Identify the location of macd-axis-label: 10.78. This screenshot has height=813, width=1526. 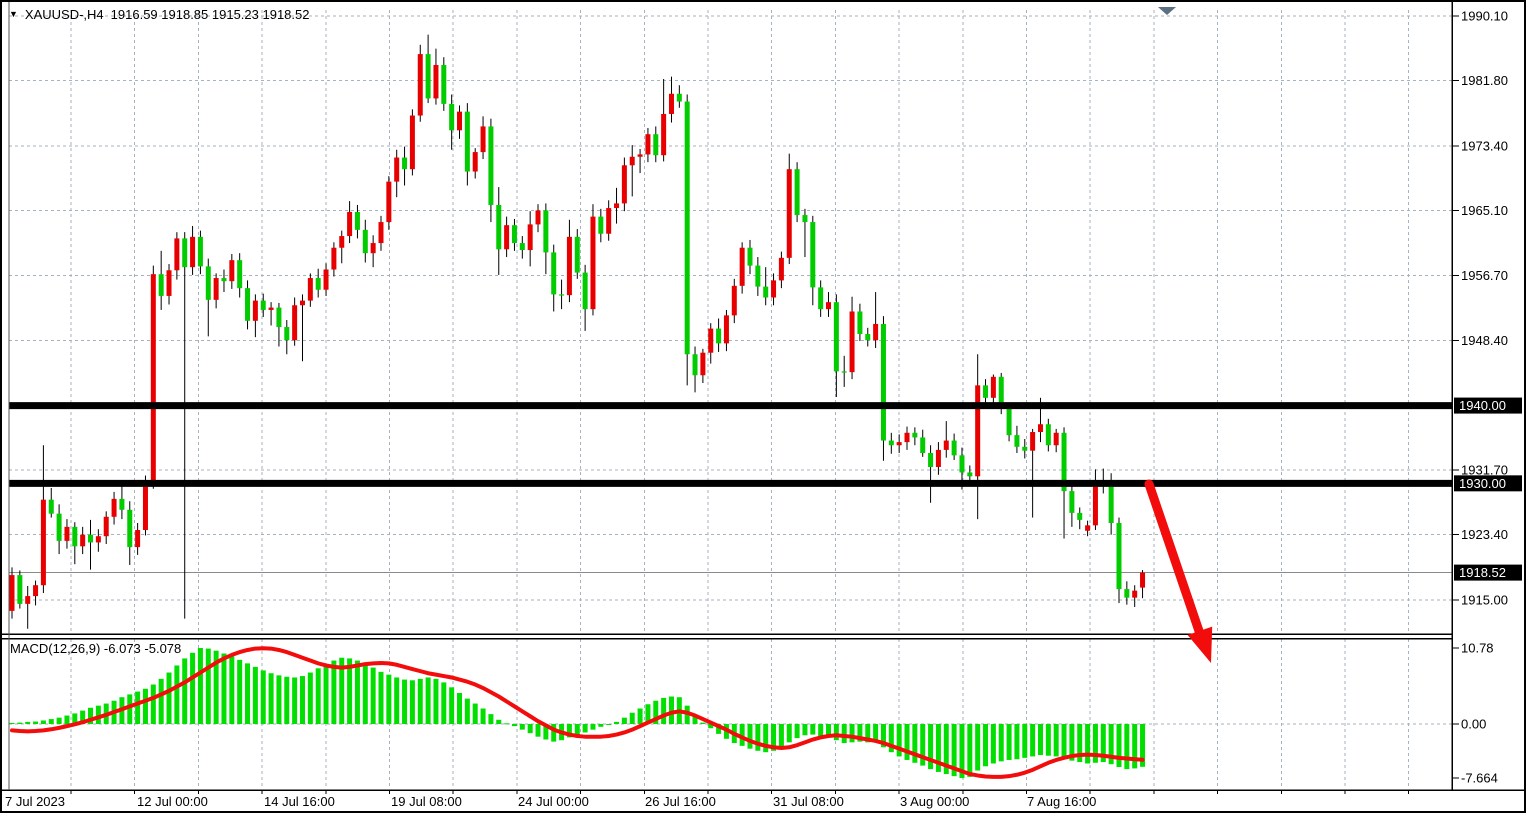
(1477, 648).